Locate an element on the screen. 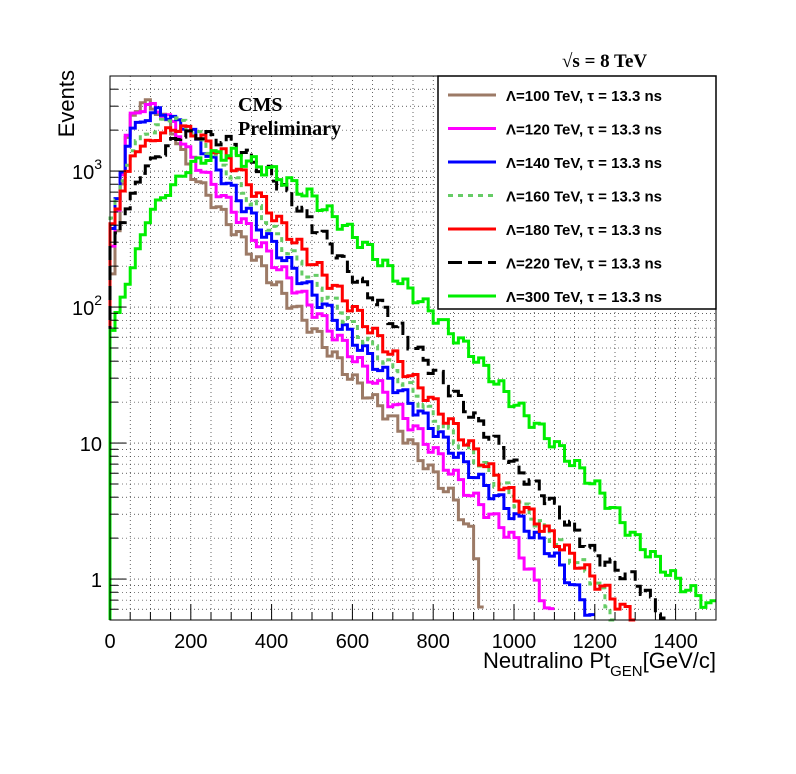 The image size is (796, 774). cms-annotation: CMS Preliminary is located at coordinates (289, 117).